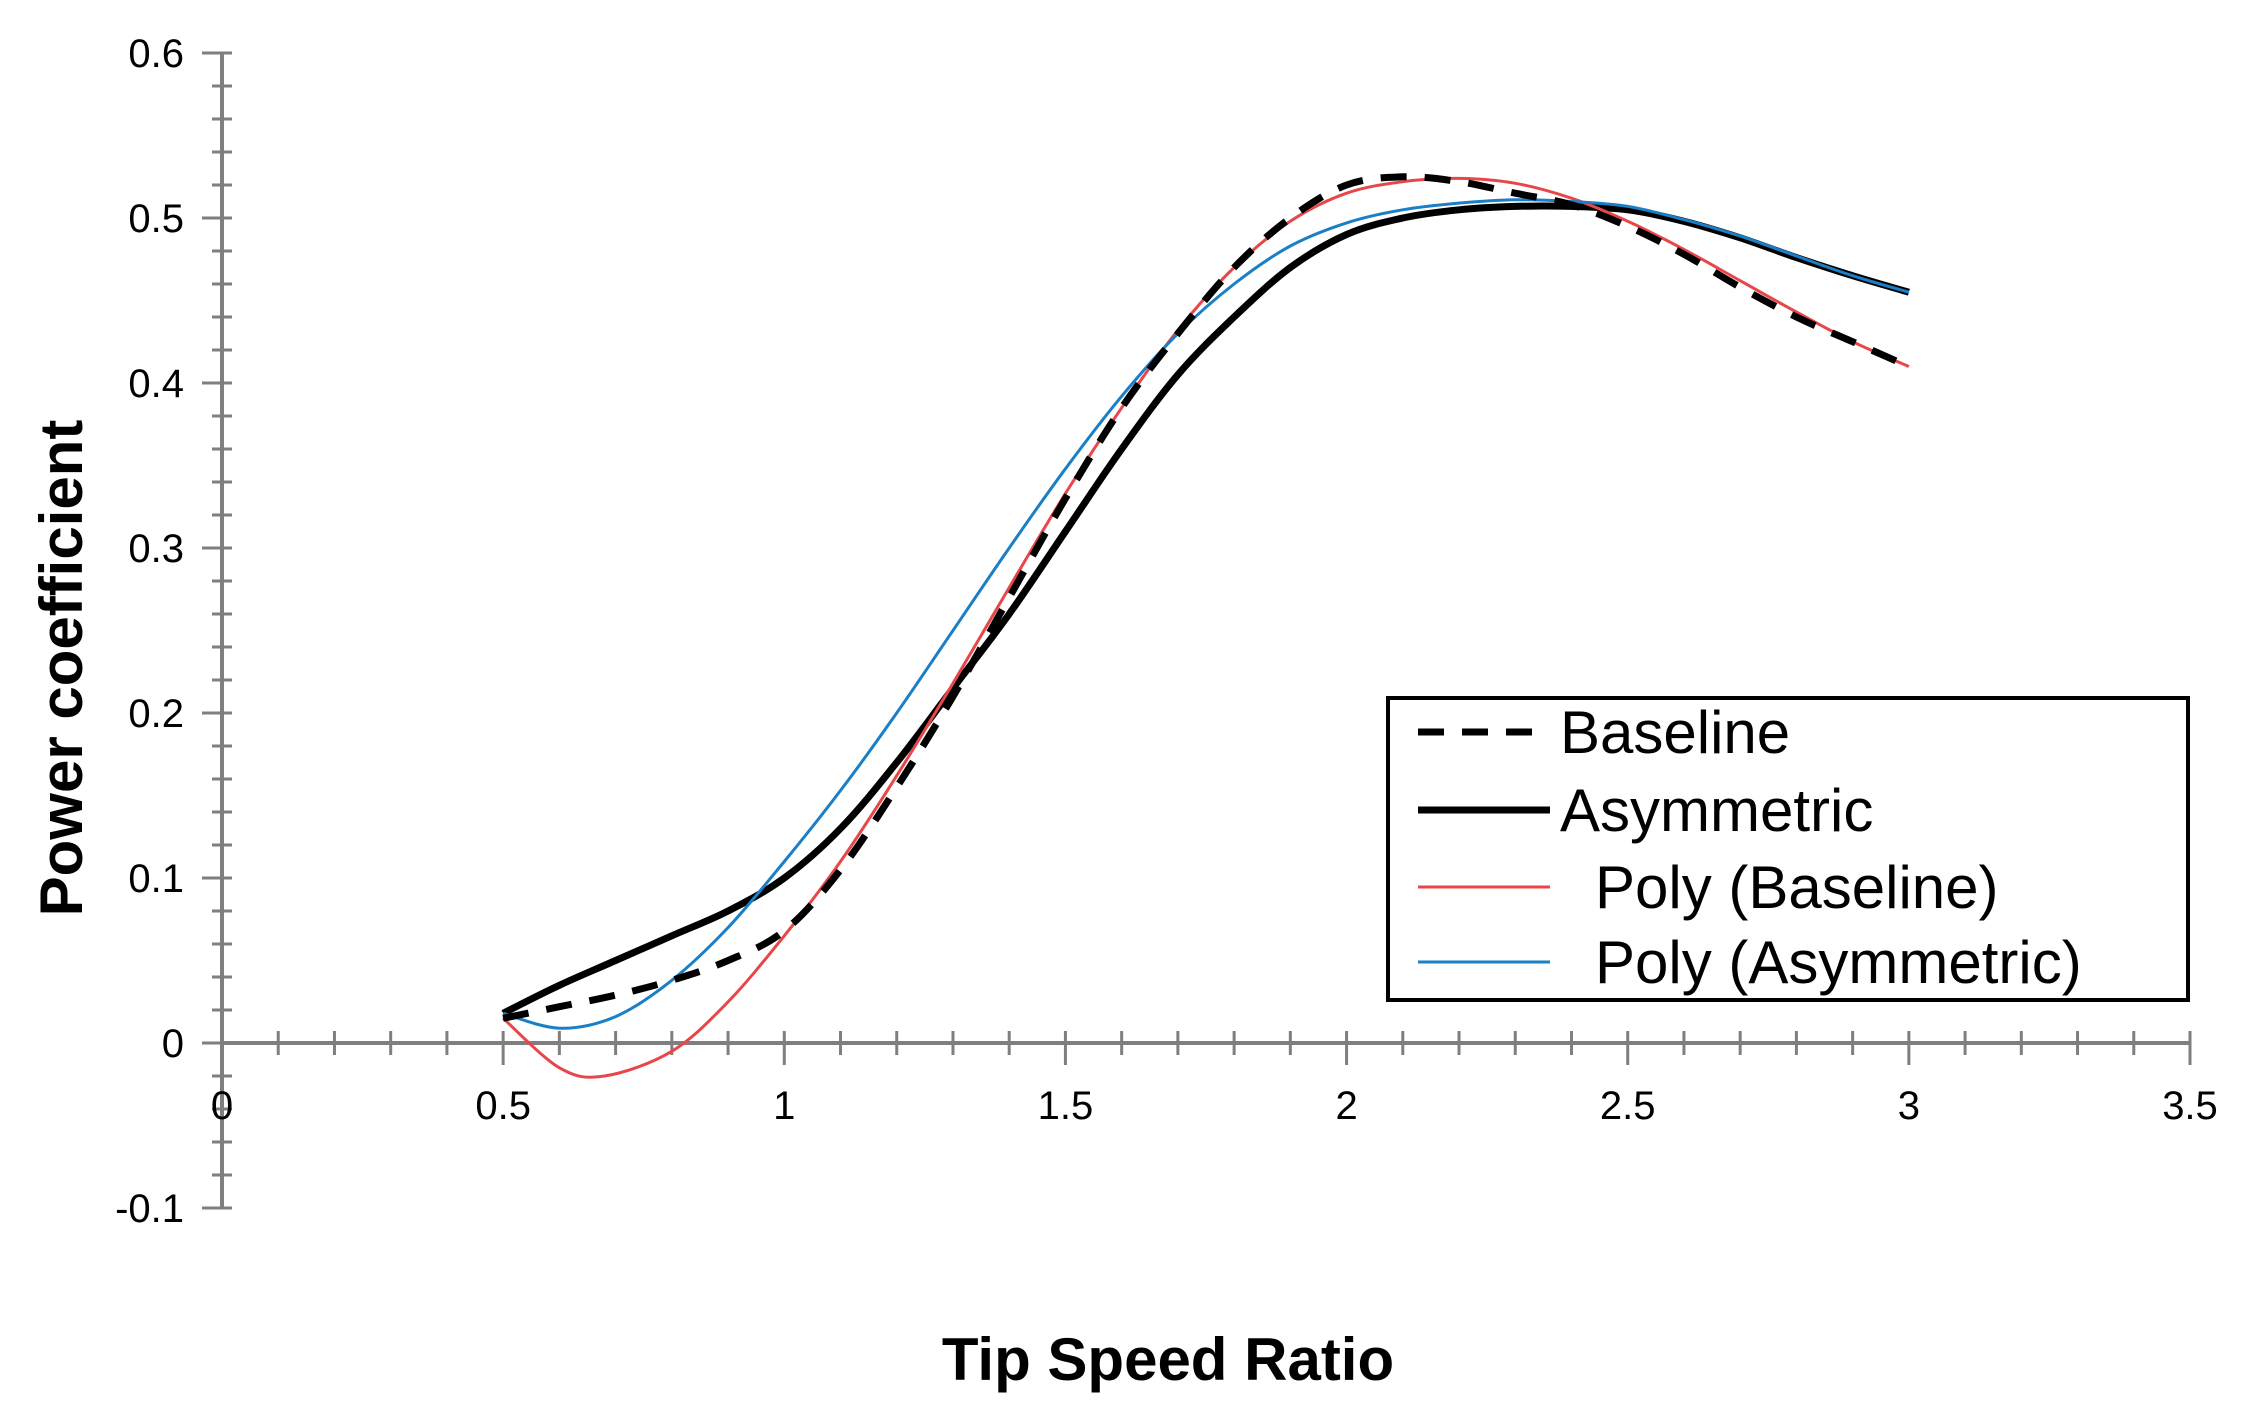 This screenshot has height=1419, width=2246. Describe the element at coordinates (156, 549) in the screenshot. I see `y-tick-label: 0.3` at that location.